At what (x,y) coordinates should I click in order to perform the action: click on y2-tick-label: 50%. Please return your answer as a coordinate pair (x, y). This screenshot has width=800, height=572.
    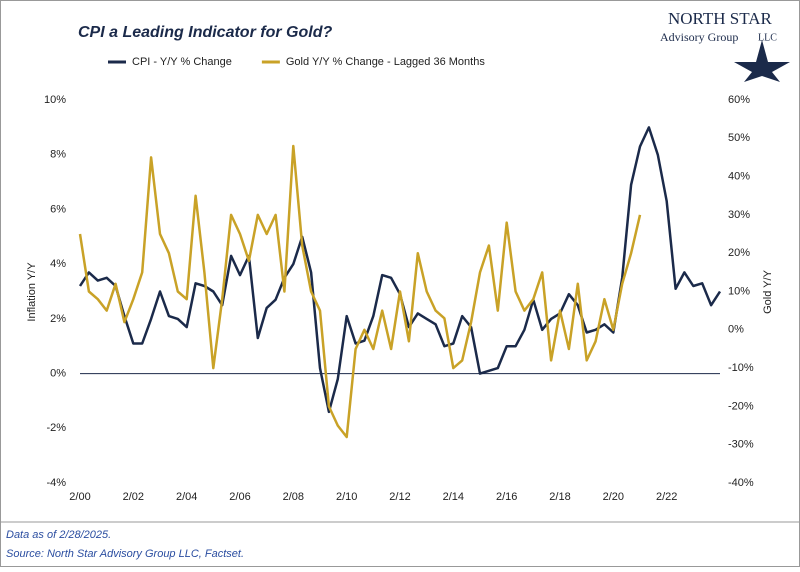
    Looking at the image, I should click on (739, 138).